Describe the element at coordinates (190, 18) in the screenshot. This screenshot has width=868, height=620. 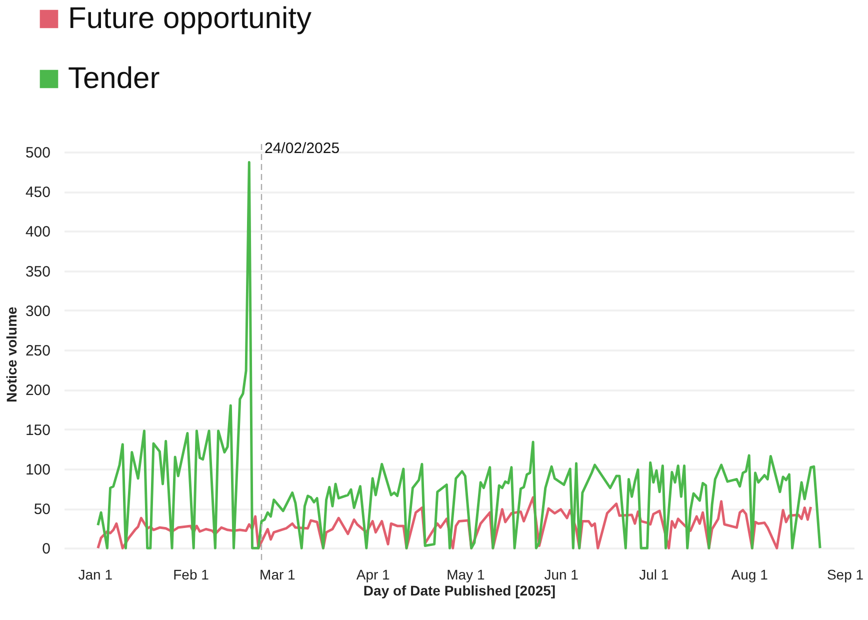
I see `legend-label: Future opportunity` at that location.